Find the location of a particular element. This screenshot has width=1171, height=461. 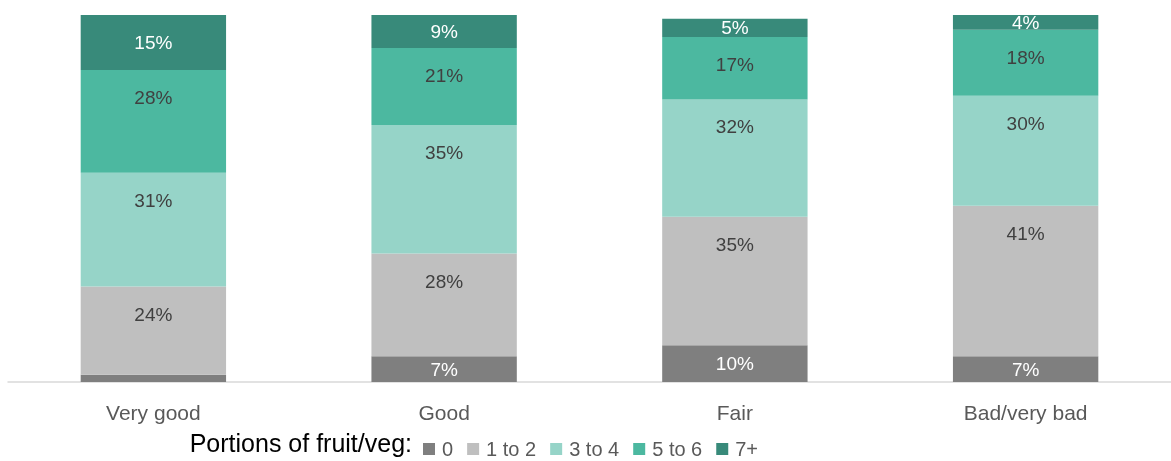

data-label: 30% is located at coordinates (1025, 123).